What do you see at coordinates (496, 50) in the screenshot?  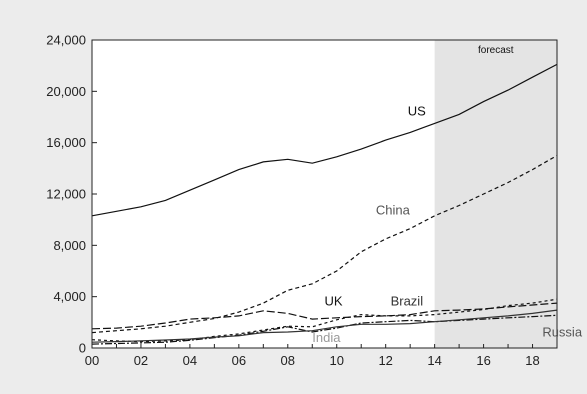 I see `forecast-label: forecast` at bounding box center [496, 50].